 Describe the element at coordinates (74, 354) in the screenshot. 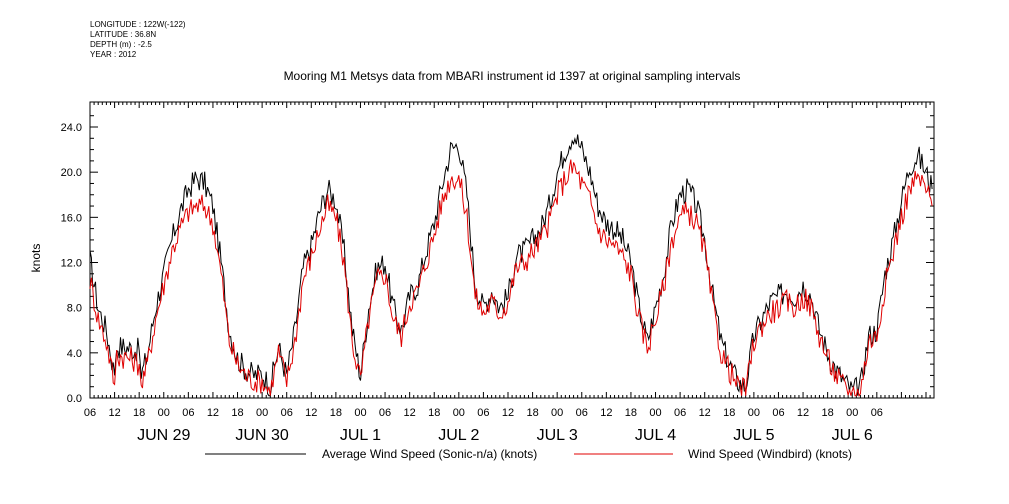

I see `y-tick-label: 4.0` at that location.